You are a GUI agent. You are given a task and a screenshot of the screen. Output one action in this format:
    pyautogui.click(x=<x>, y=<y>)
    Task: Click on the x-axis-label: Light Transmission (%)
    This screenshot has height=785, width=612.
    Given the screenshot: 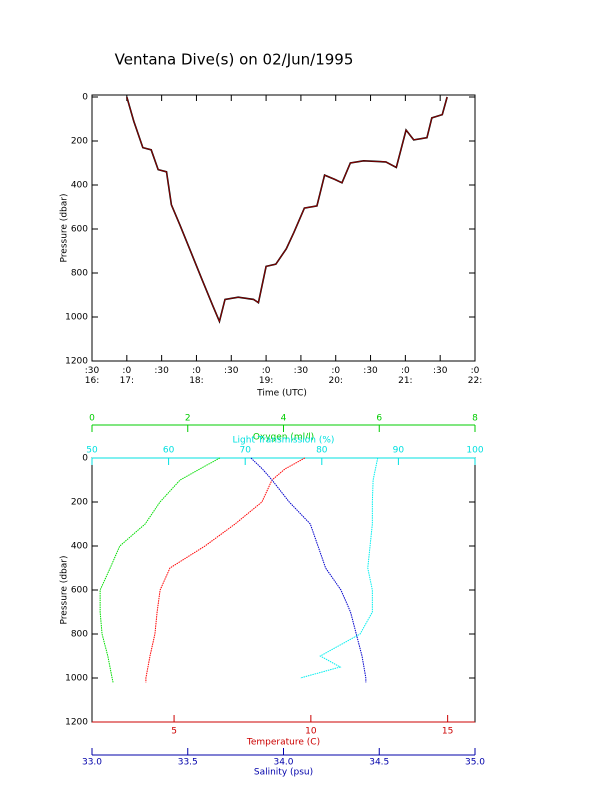 What is the action you would take?
    pyautogui.click(x=284, y=441)
    